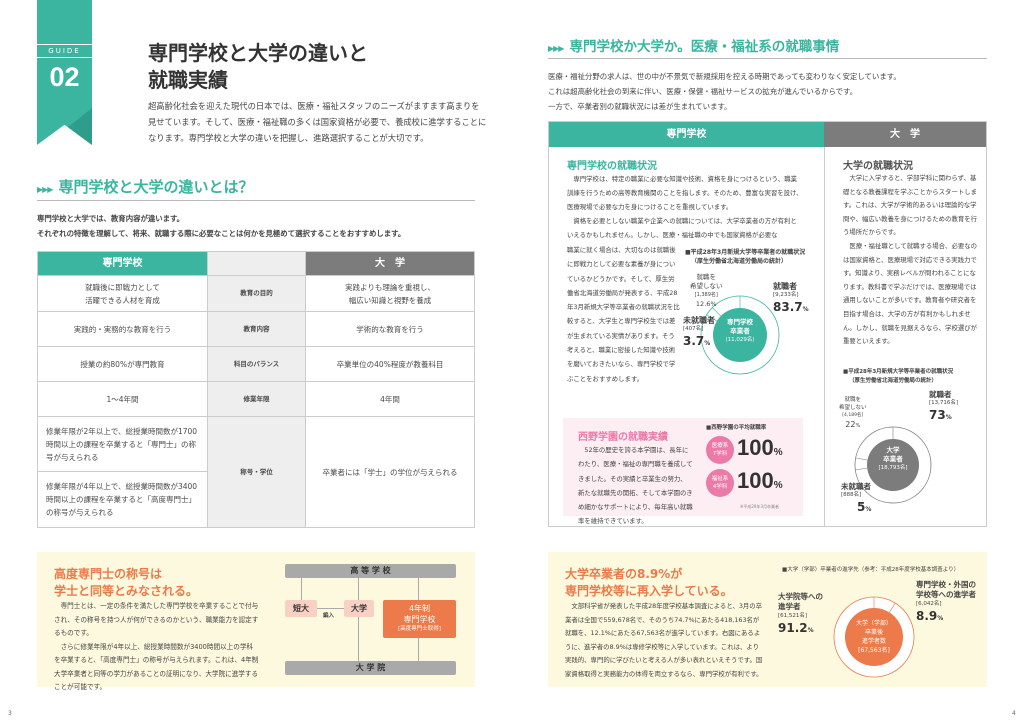 The height and width of the screenshot is (724, 1024). I want to click on label-unemployed: 未就職者 [407名] 3.7%, so click(699, 332).